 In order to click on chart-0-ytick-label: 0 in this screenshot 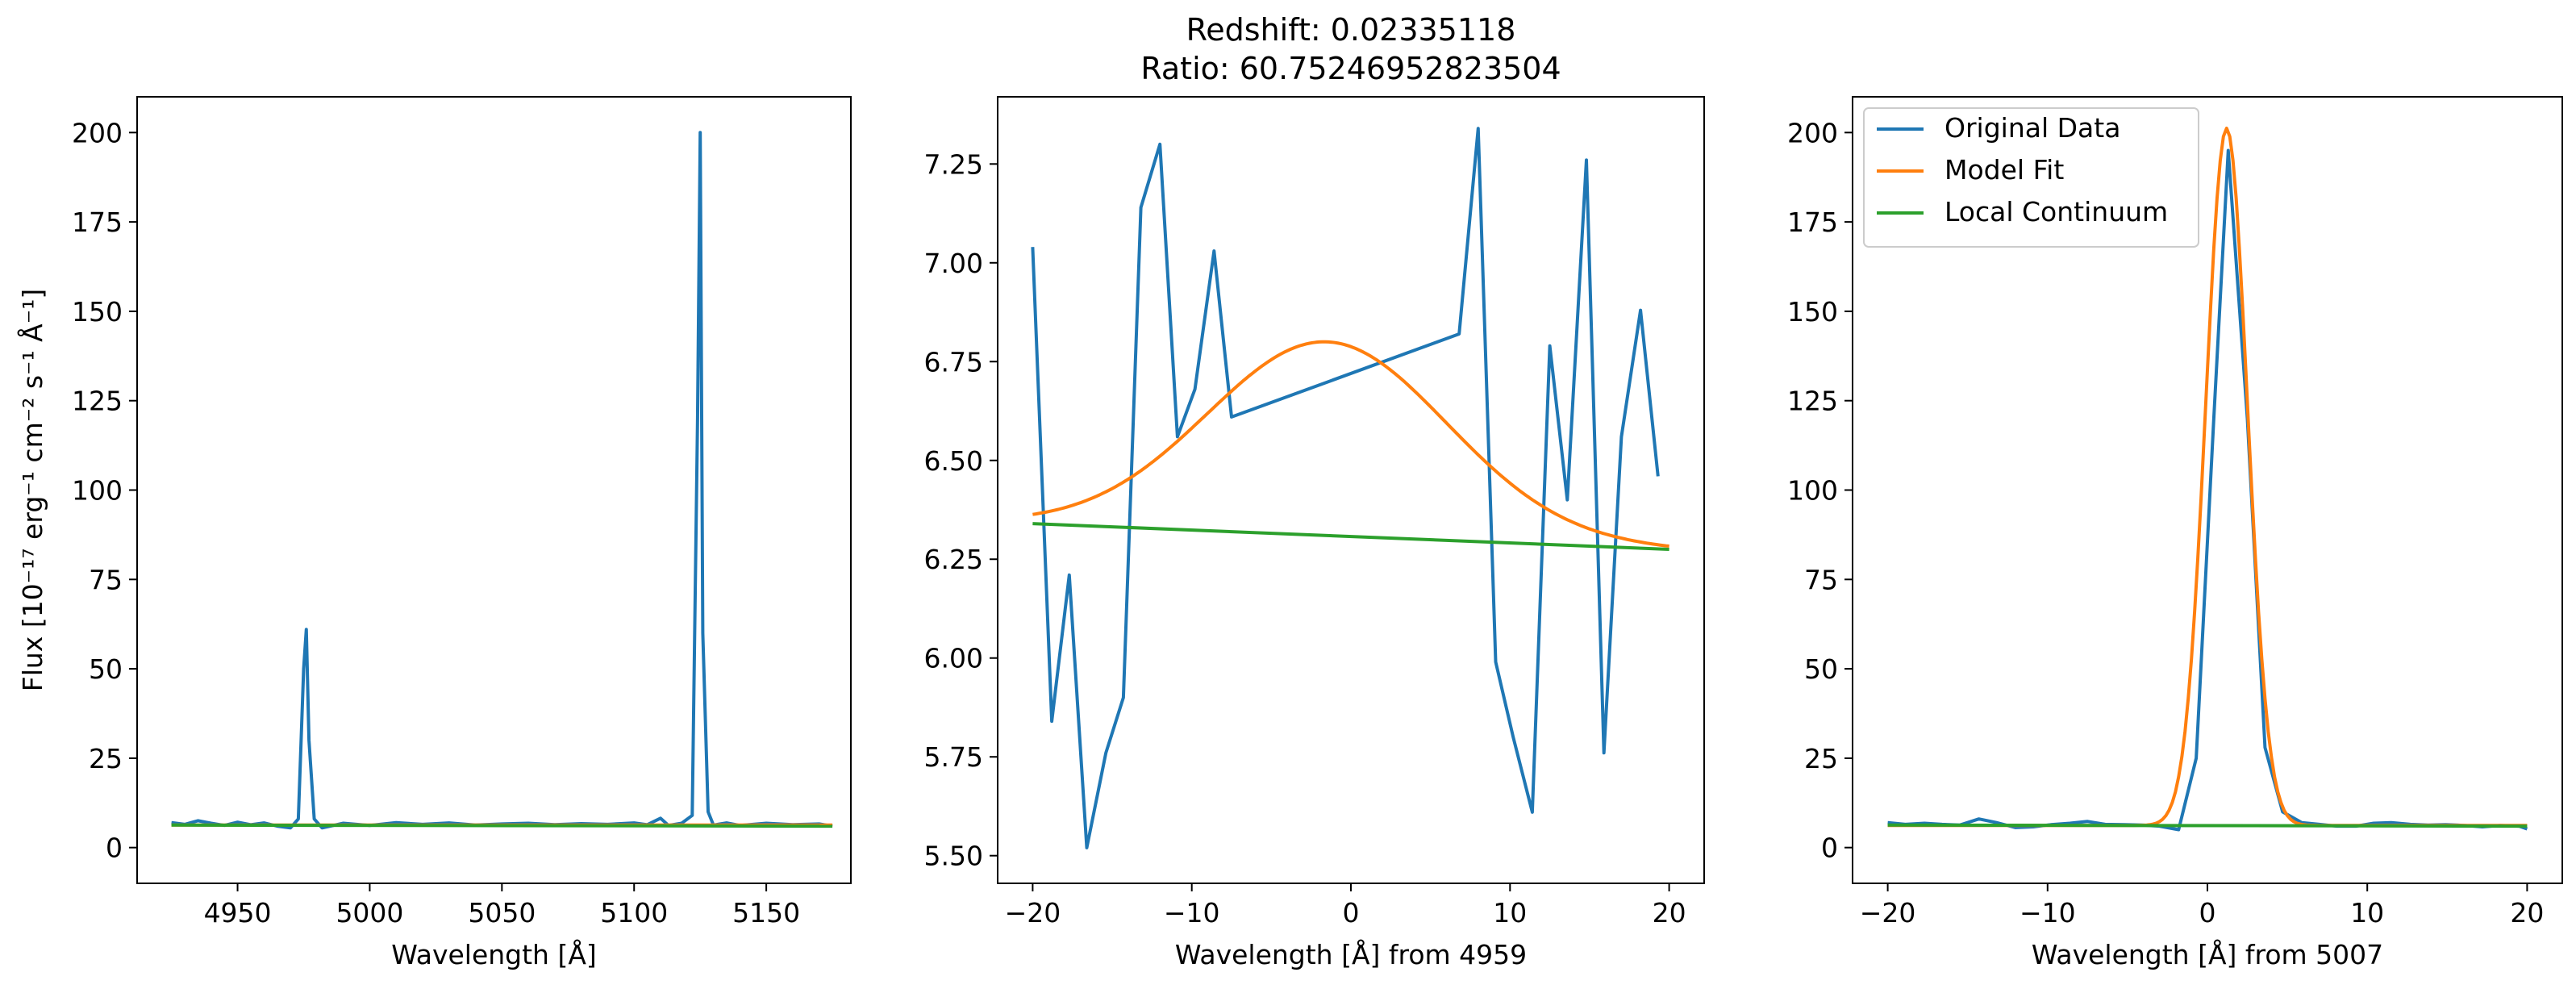, I will do `click(114, 848)`.